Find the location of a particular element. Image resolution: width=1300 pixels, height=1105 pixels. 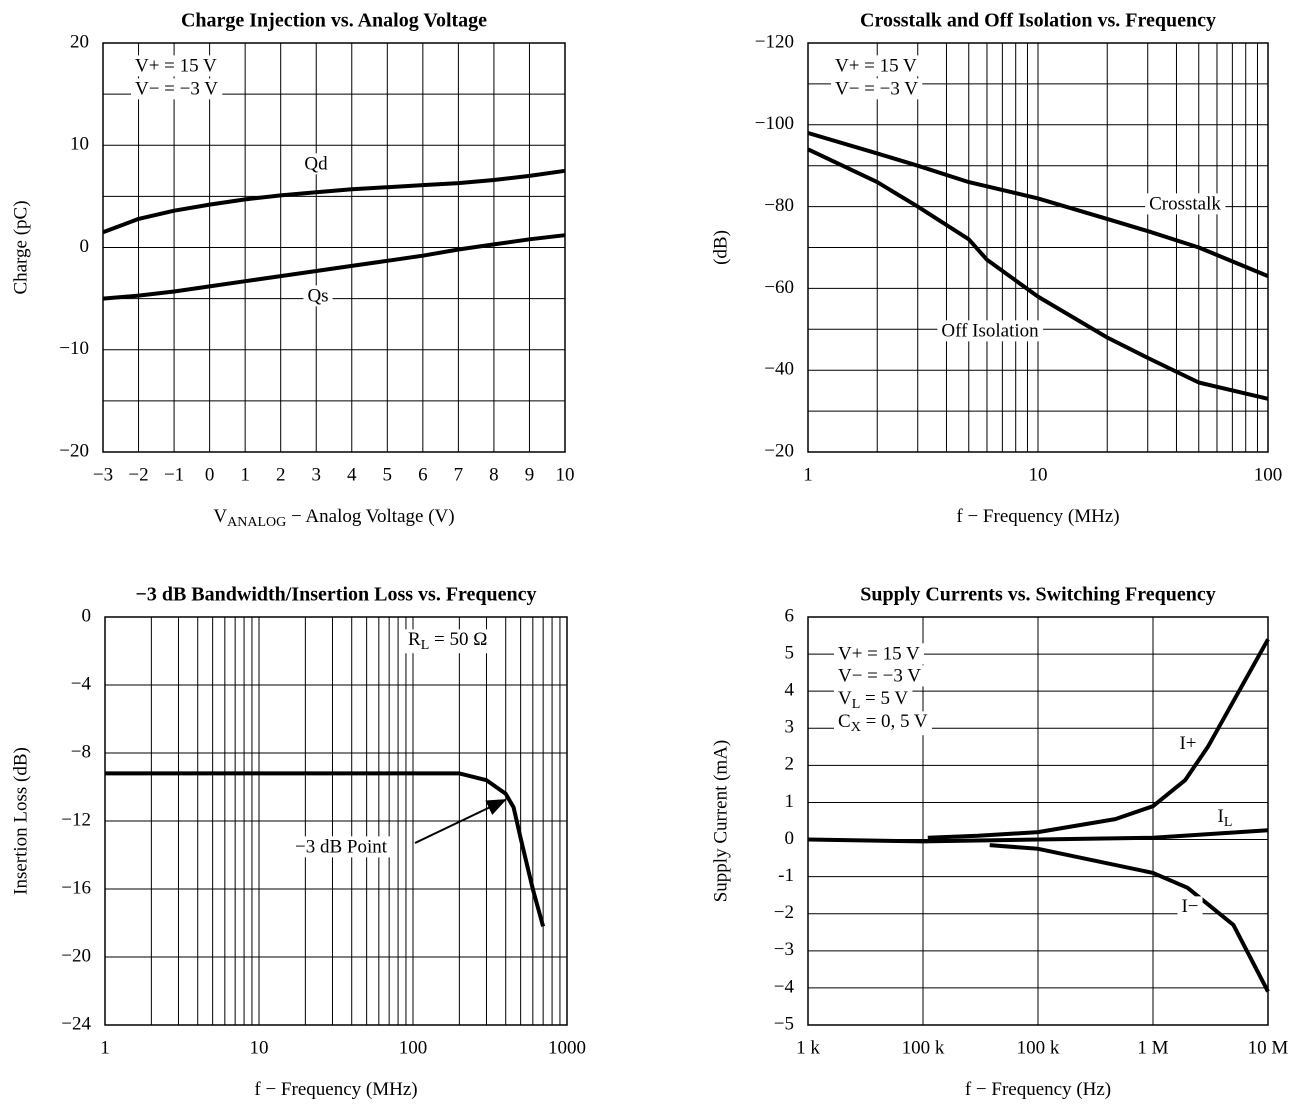

annotation: VL = 5 V is located at coordinates (873, 700).